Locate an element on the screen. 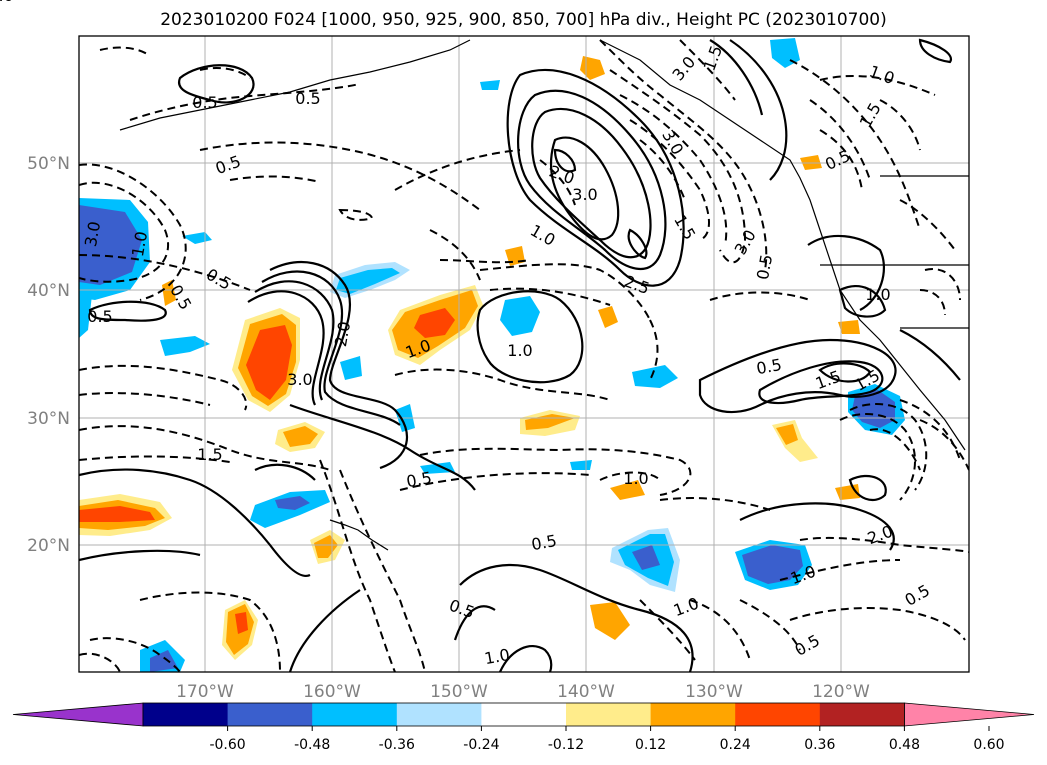  latitude-labels: 50°N 40°N 30°N 20°N is located at coordinates (48, 355).